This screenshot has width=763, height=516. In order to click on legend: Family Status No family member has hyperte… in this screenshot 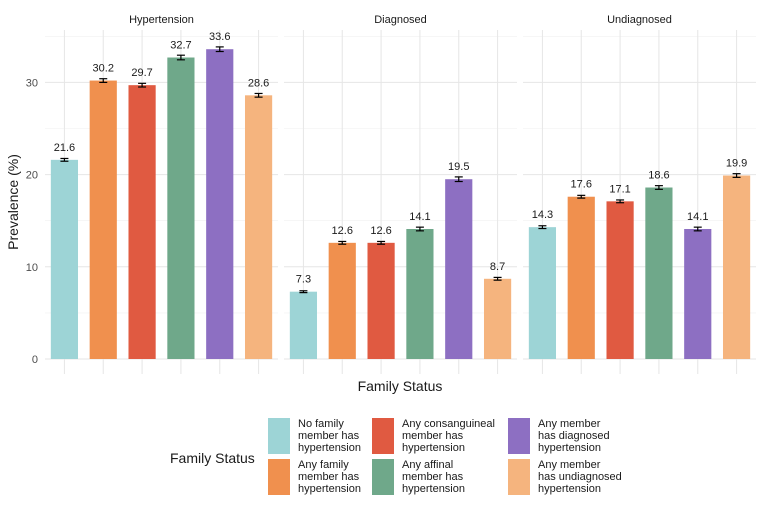, I will do `click(420, 463)`.